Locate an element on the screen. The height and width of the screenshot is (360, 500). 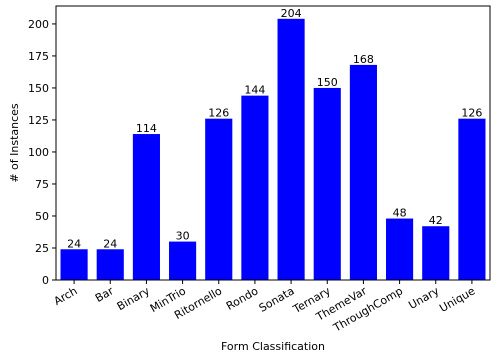
bar-value-label: 204 is located at coordinates (291, 13).